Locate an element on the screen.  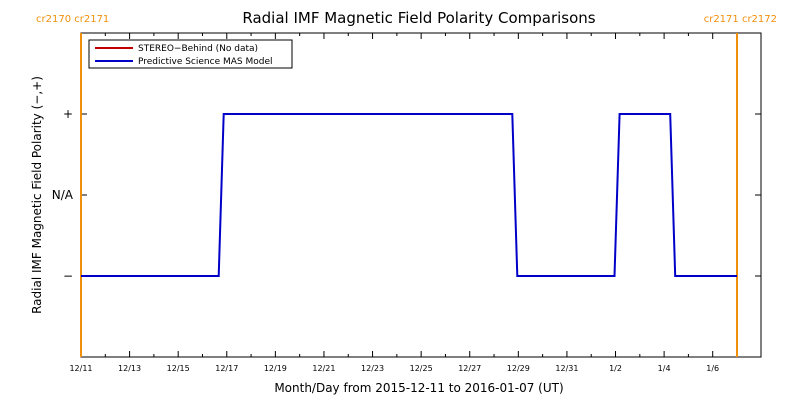
y-tick-label: + is located at coordinates (68, 114).